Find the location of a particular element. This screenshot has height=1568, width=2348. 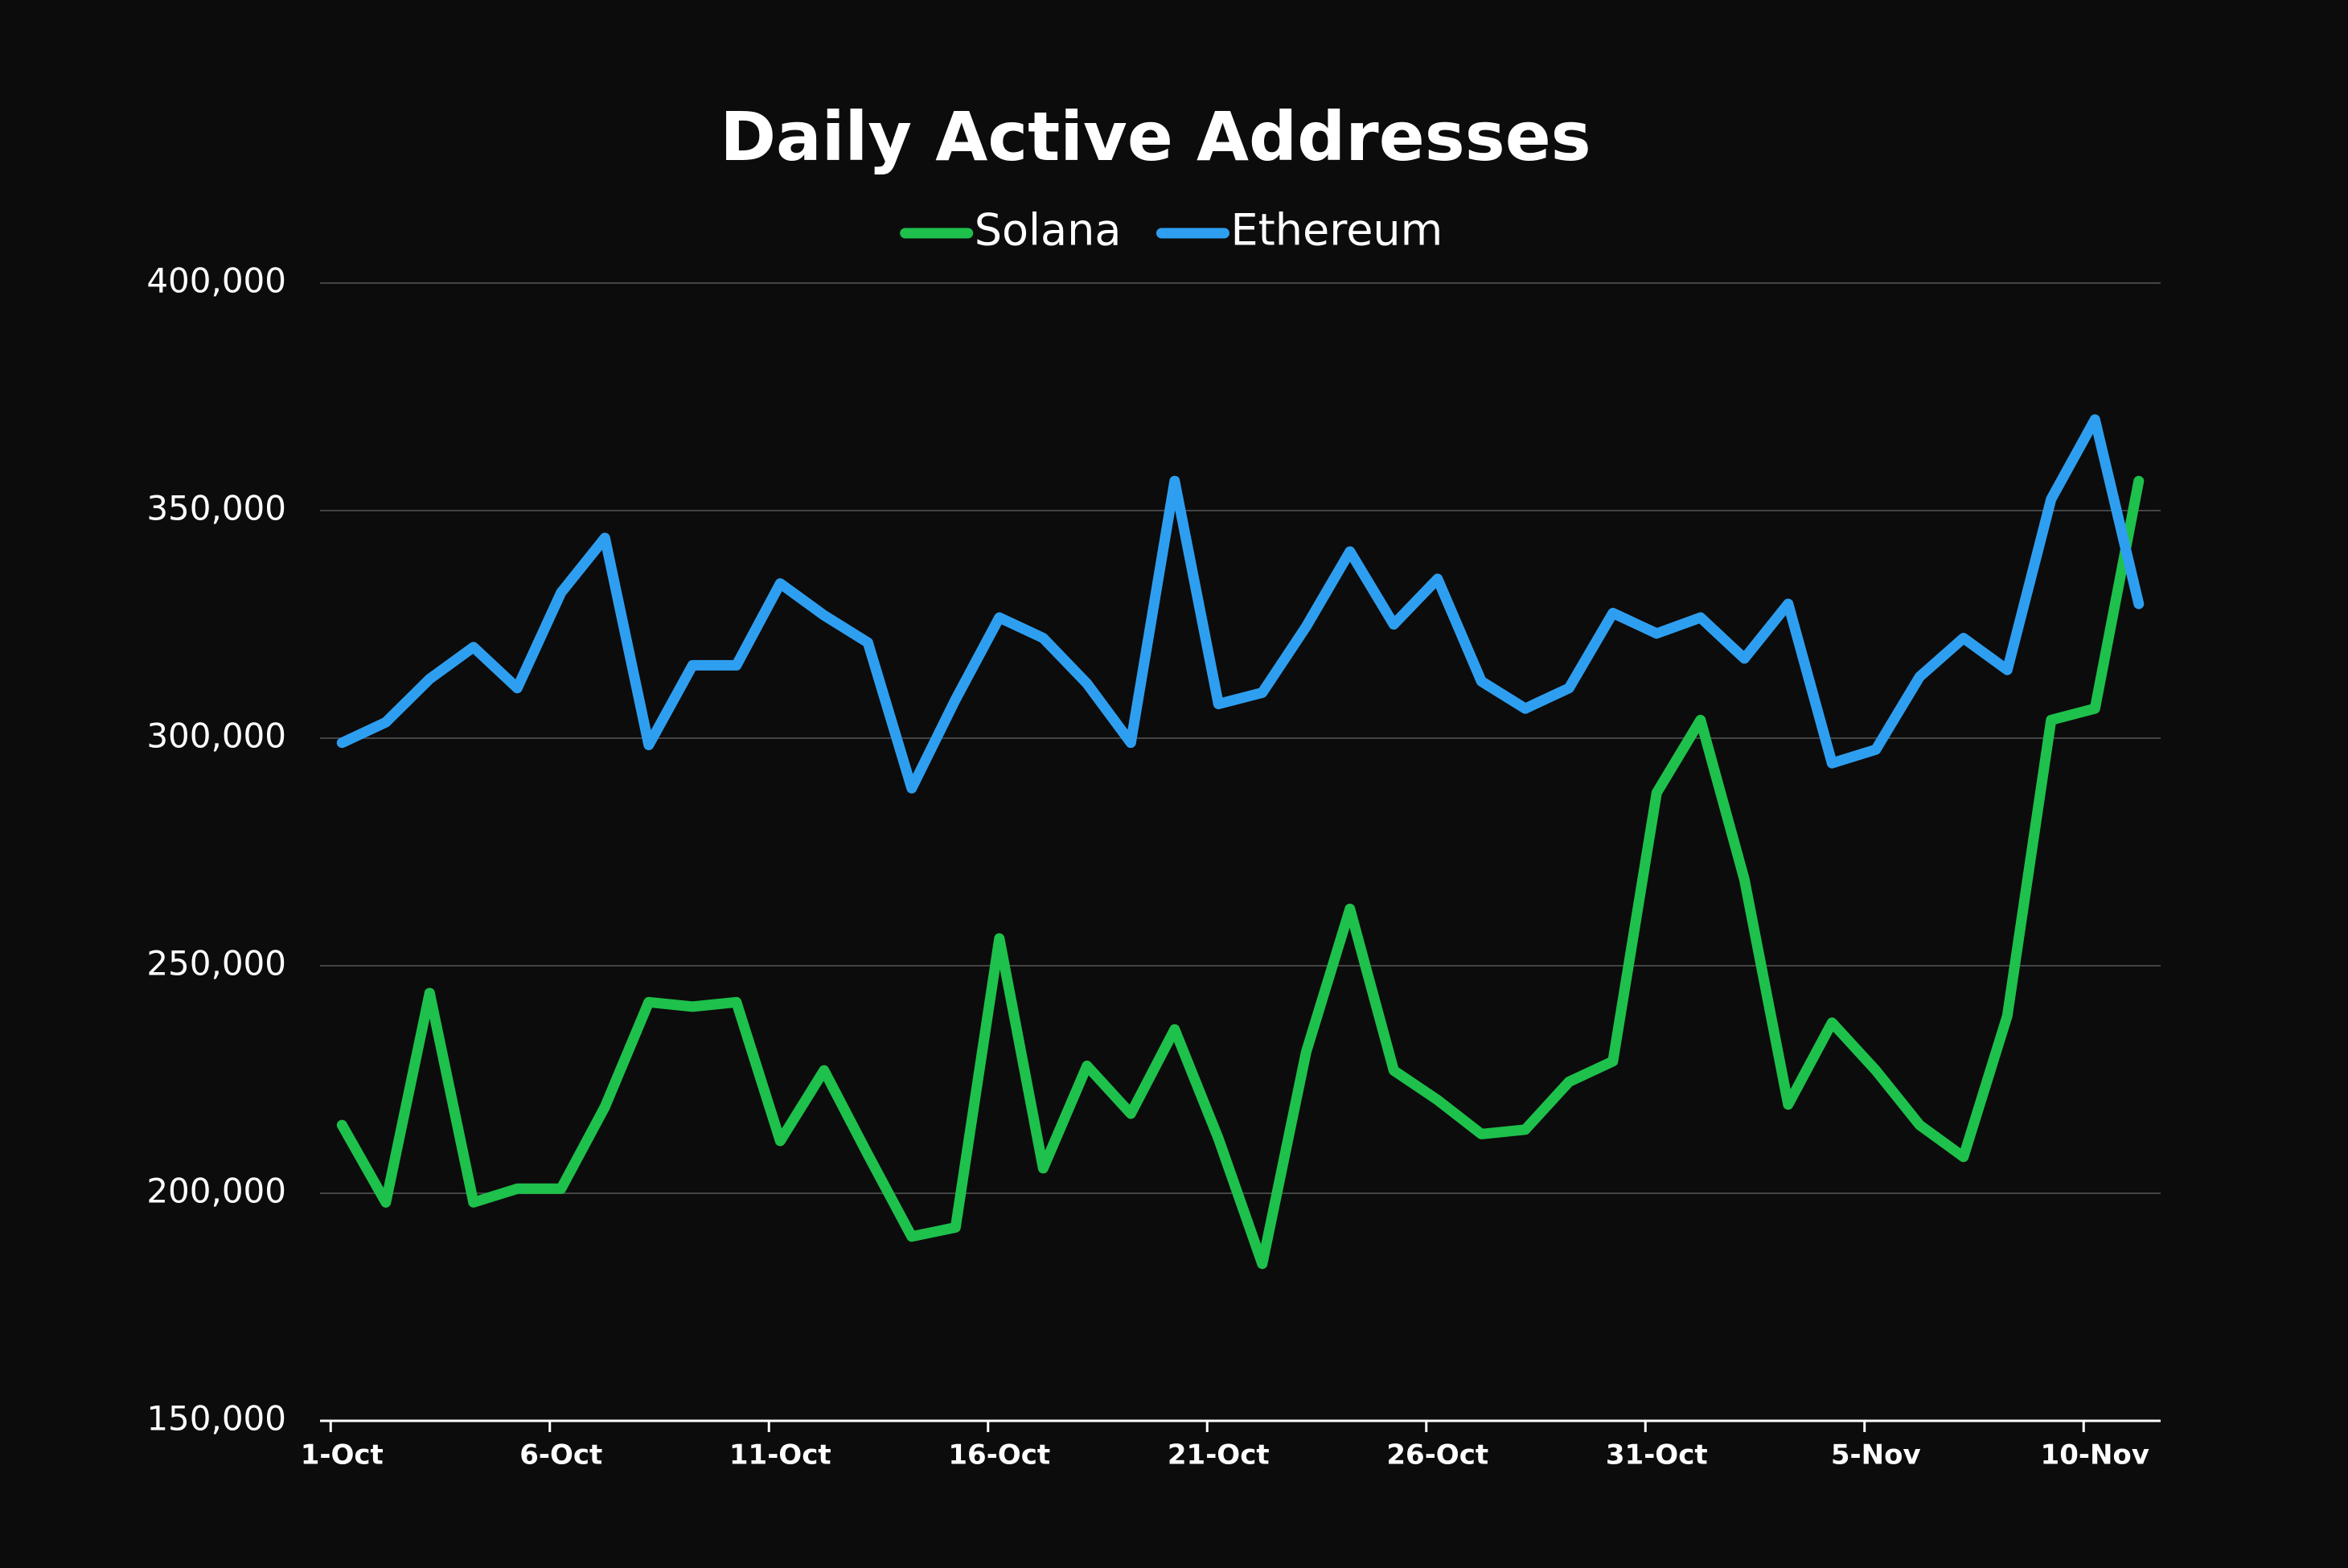

y-tick-label: 200,000 is located at coordinates (216, 1191).